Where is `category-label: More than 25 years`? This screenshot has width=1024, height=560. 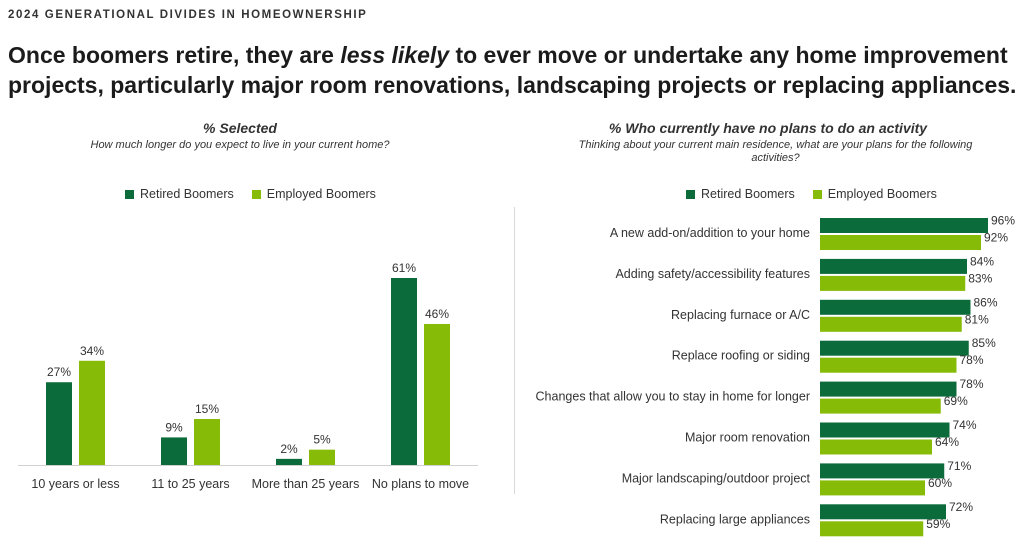 category-label: More than 25 years is located at coordinates (306, 484).